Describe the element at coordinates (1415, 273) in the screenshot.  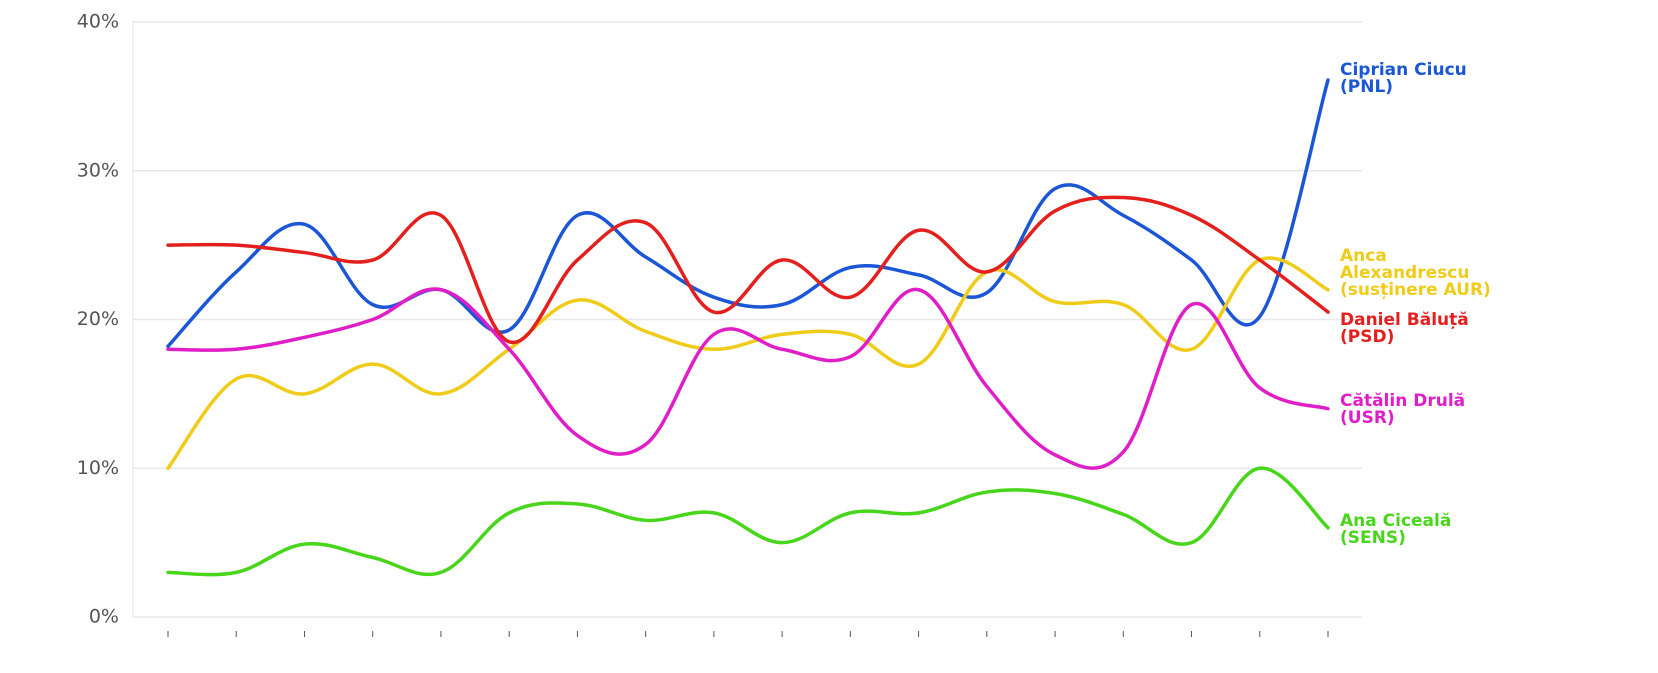
I see `series-label: Anca Alexandrescu (susținere AUR)` at that location.